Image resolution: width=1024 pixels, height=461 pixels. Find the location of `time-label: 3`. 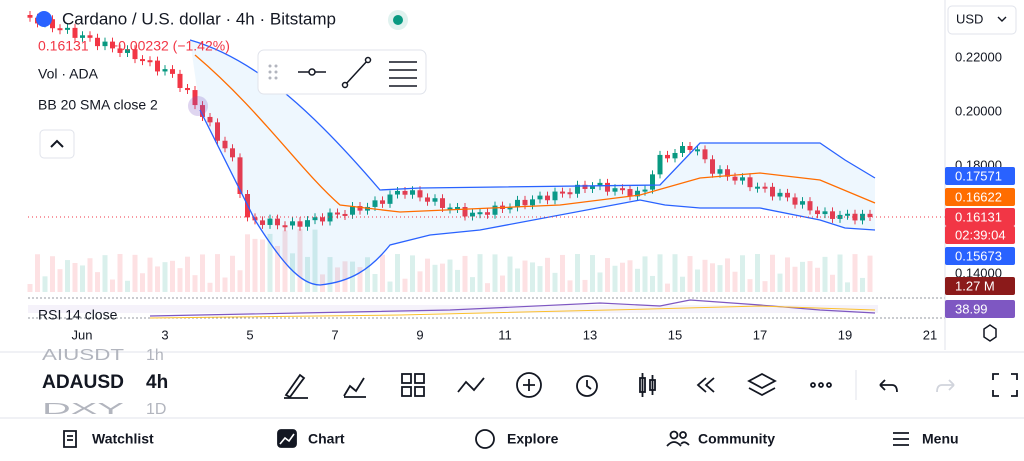

time-label: 3 is located at coordinates (164, 334).